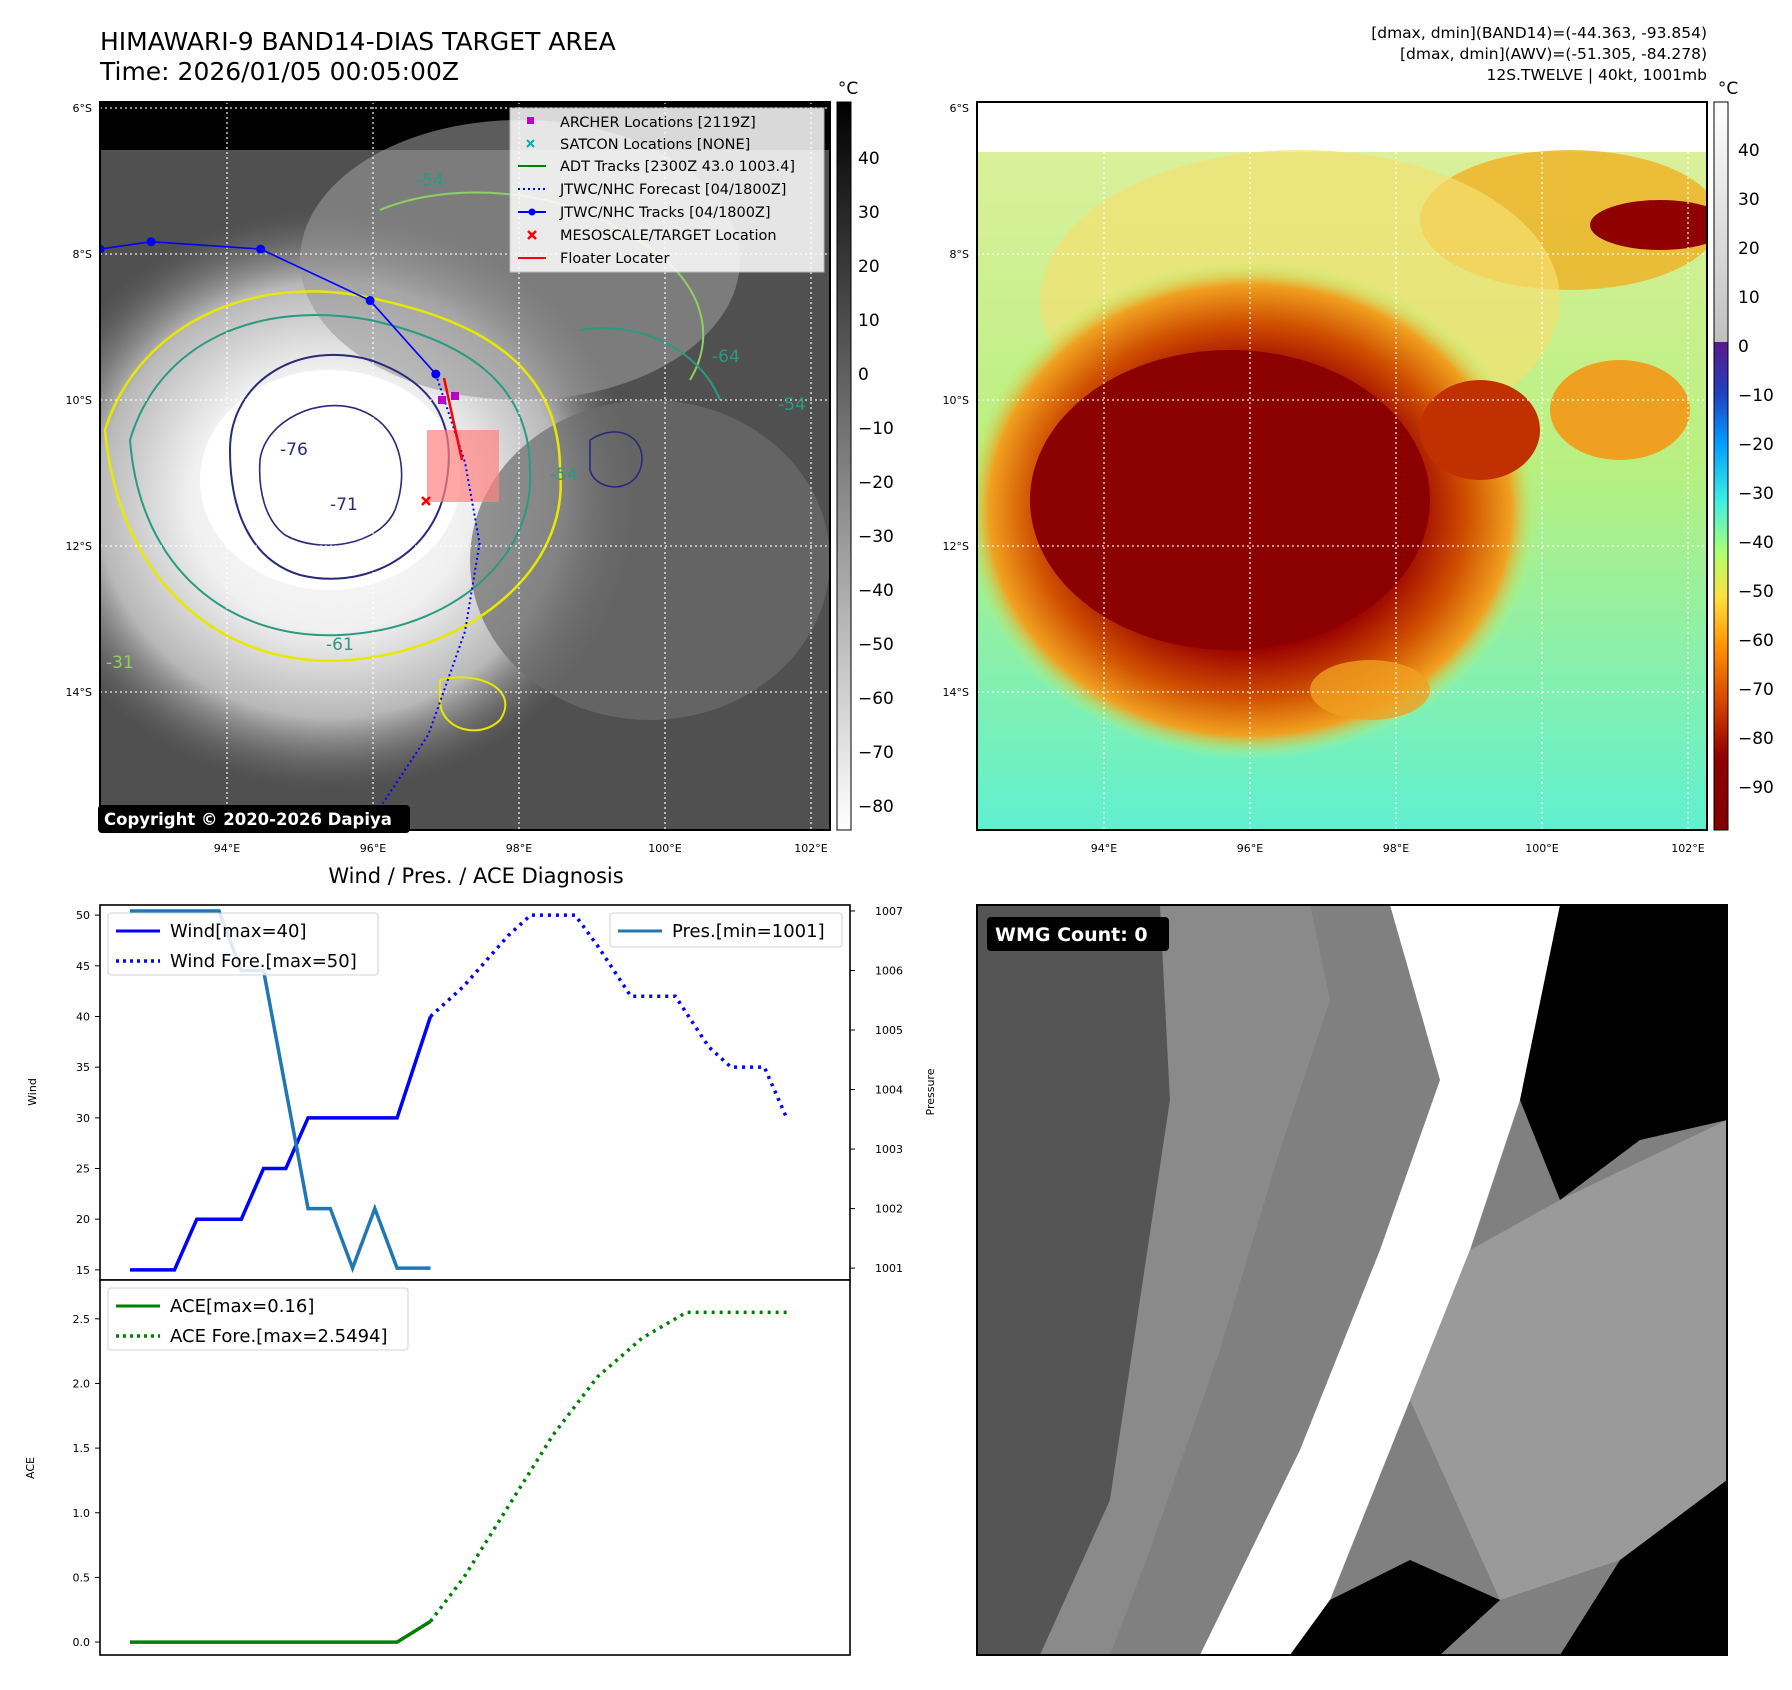 The image size is (1792, 1690). Describe the element at coordinates (608, 1466) in the screenshot. I see `series-line-ace-fore-` at that location.